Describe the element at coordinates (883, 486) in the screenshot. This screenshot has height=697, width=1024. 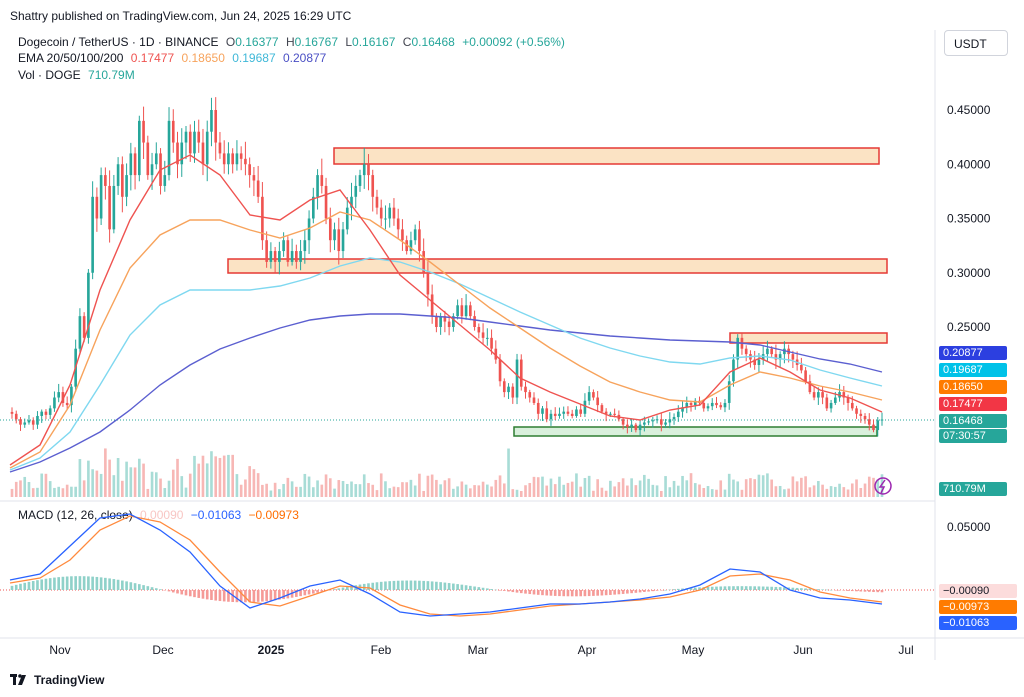
I see `alert-icon` at that location.